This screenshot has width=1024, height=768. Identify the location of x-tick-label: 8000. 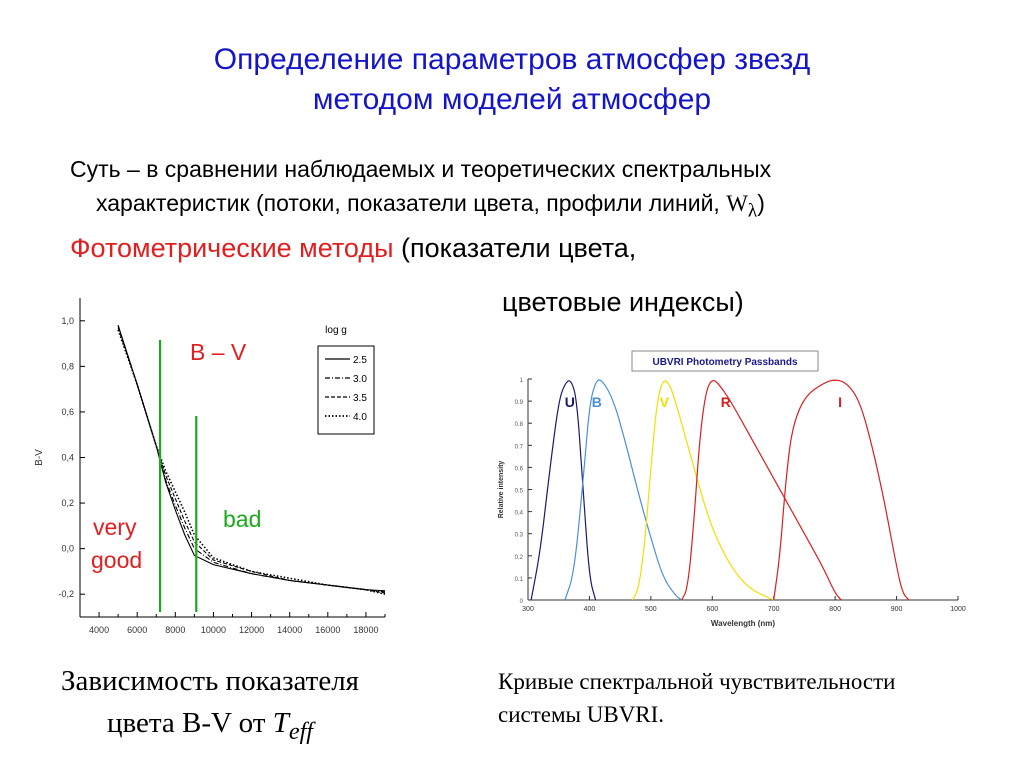
(175, 630).